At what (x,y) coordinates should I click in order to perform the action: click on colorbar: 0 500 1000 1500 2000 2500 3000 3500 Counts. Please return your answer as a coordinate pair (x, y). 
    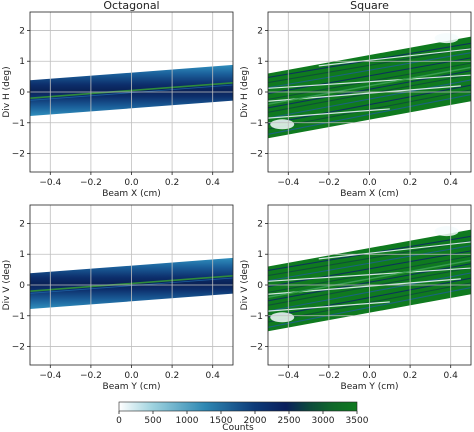
    Looking at the image, I should click on (242, 416).